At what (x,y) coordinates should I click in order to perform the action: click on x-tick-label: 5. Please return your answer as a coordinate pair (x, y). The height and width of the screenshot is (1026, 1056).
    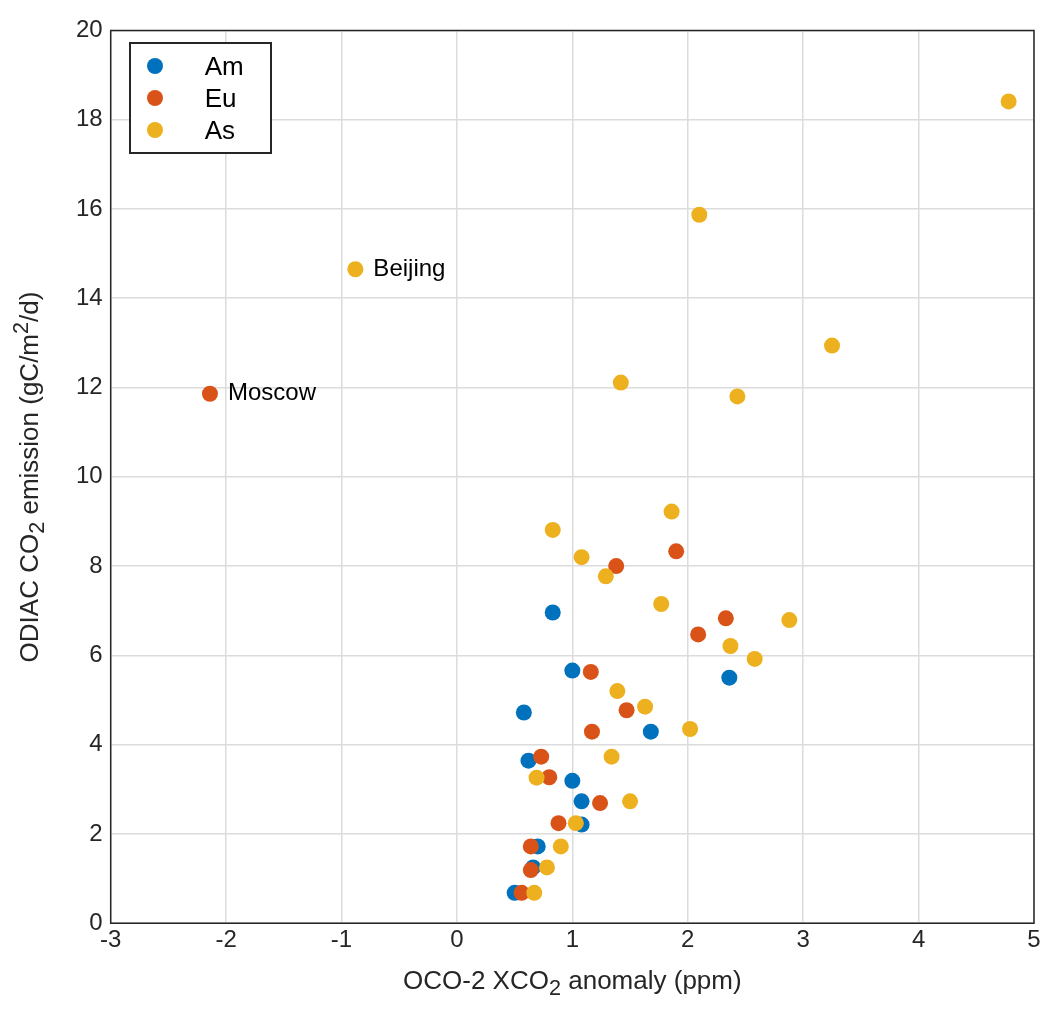
    Looking at the image, I should click on (1034, 939).